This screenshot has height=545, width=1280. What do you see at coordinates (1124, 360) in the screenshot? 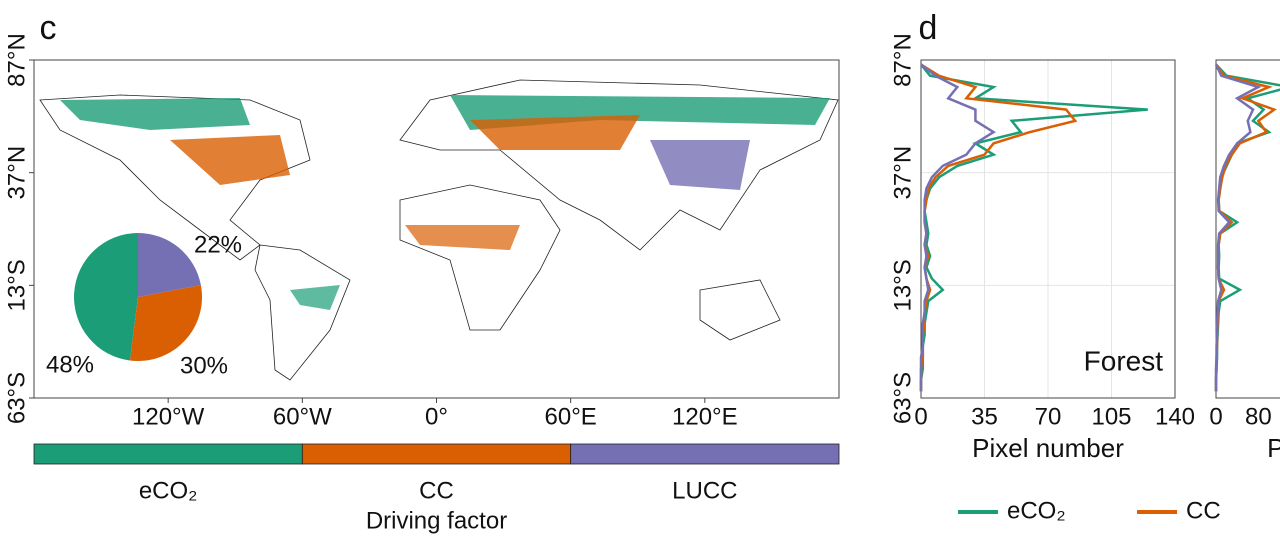
I see `annotation: Forest` at bounding box center [1124, 360].